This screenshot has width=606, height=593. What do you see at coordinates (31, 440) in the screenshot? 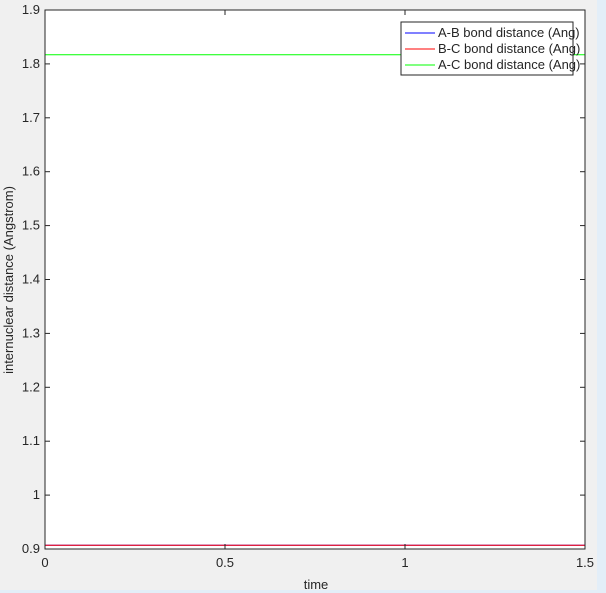
I see `y-tick-label: 1.1` at bounding box center [31, 440].